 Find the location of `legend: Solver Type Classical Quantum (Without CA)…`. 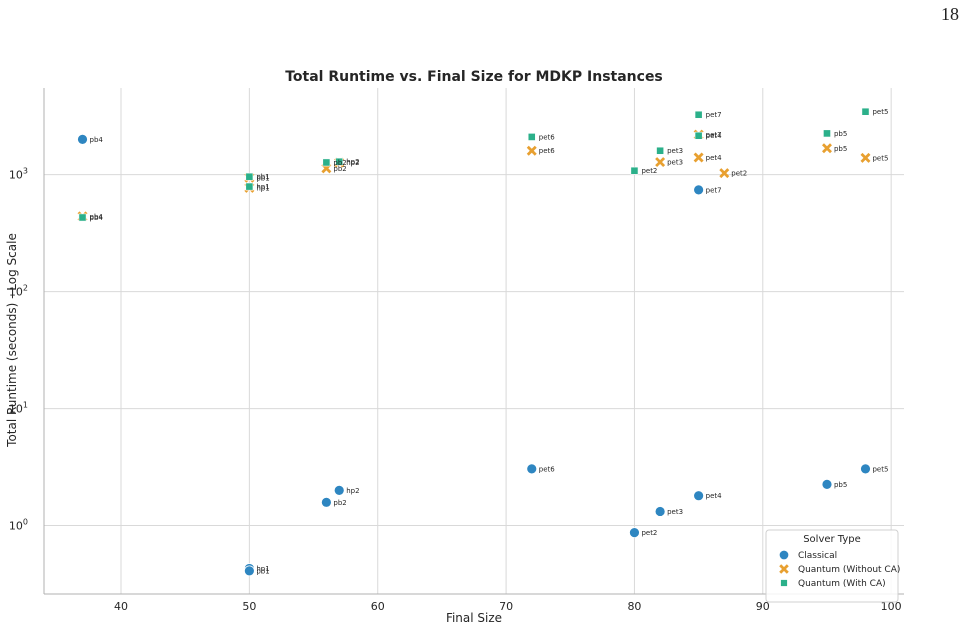

legend: Solver Type Classical Quantum (Without CA)… is located at coordinates (832, 566).